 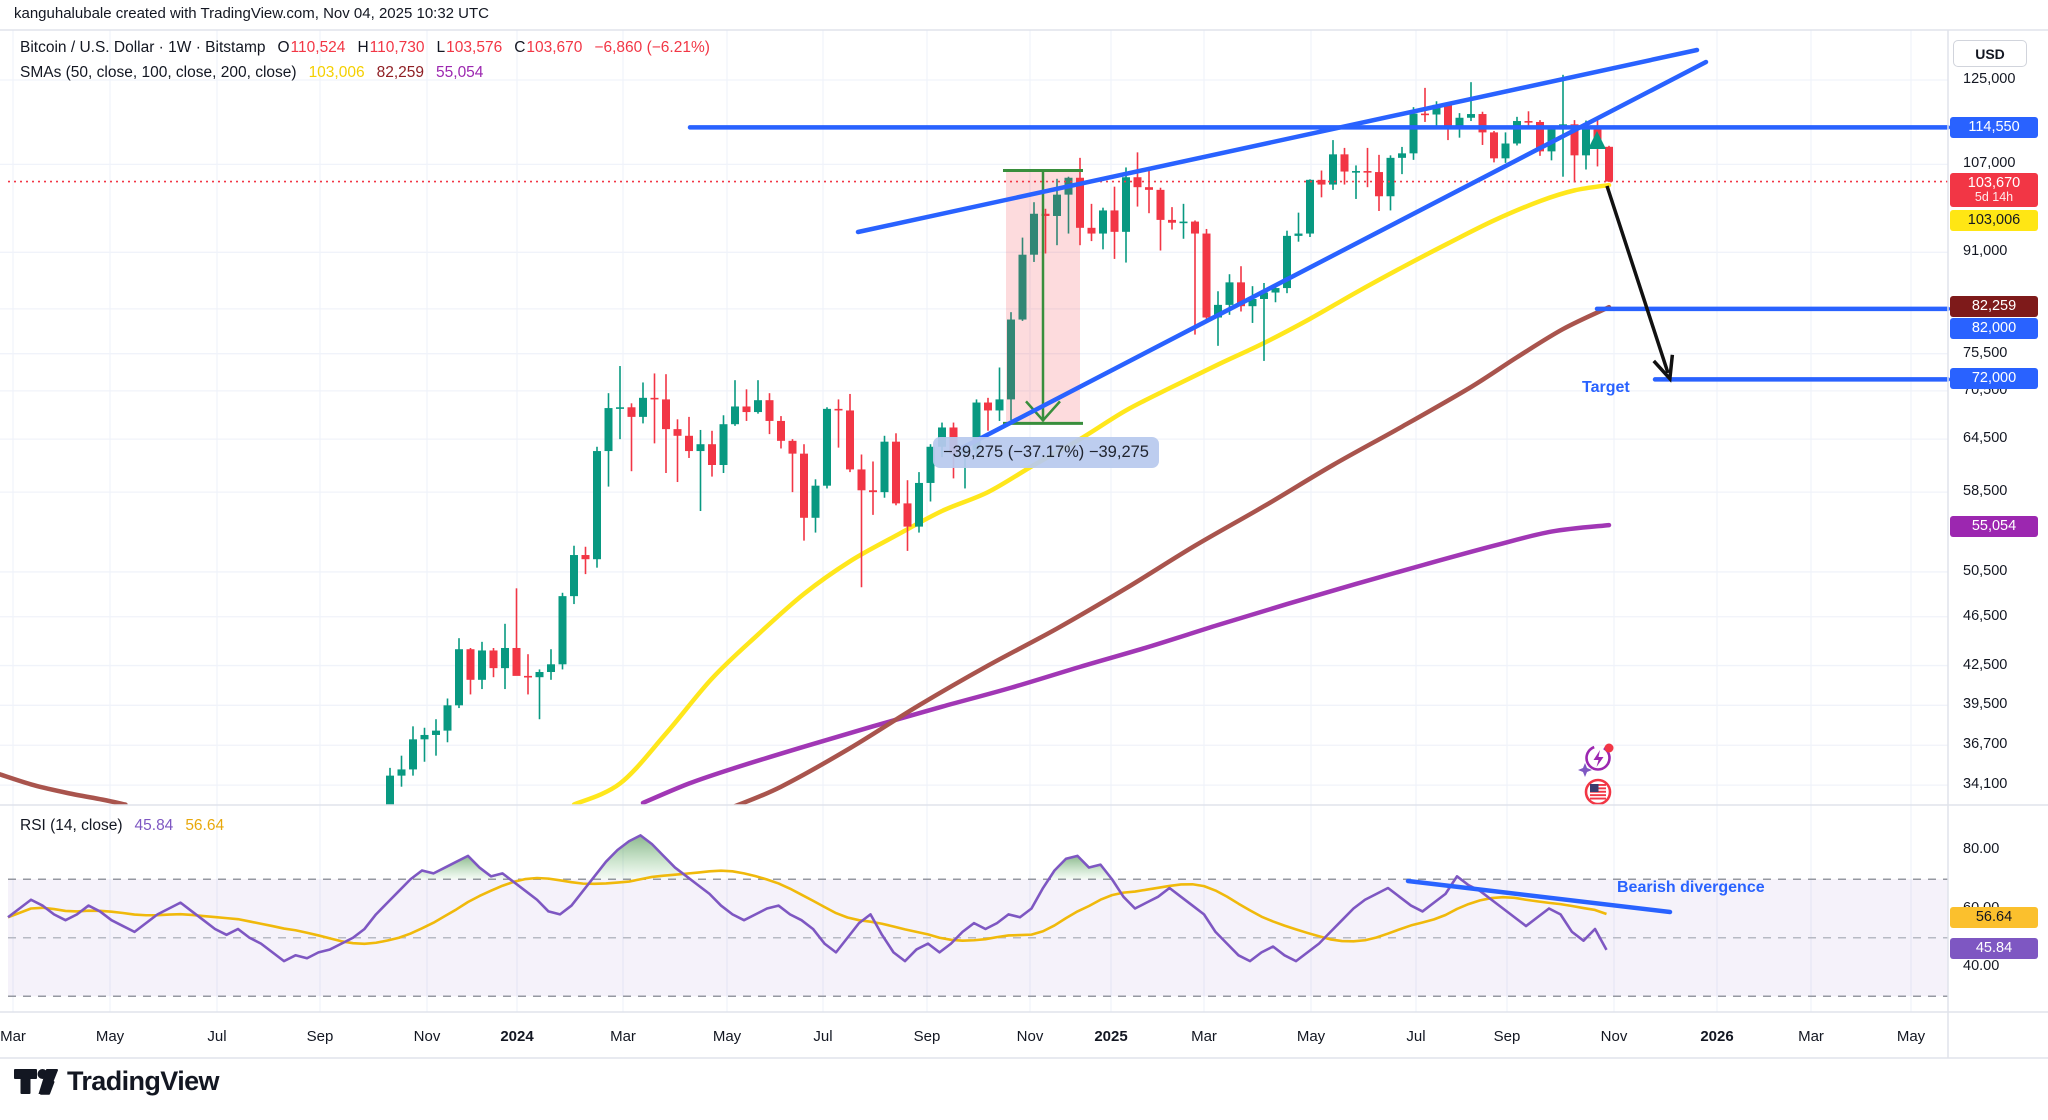 I want to click on sma-values: 103,006 82,259 55,054, so click(x=396, y=73).